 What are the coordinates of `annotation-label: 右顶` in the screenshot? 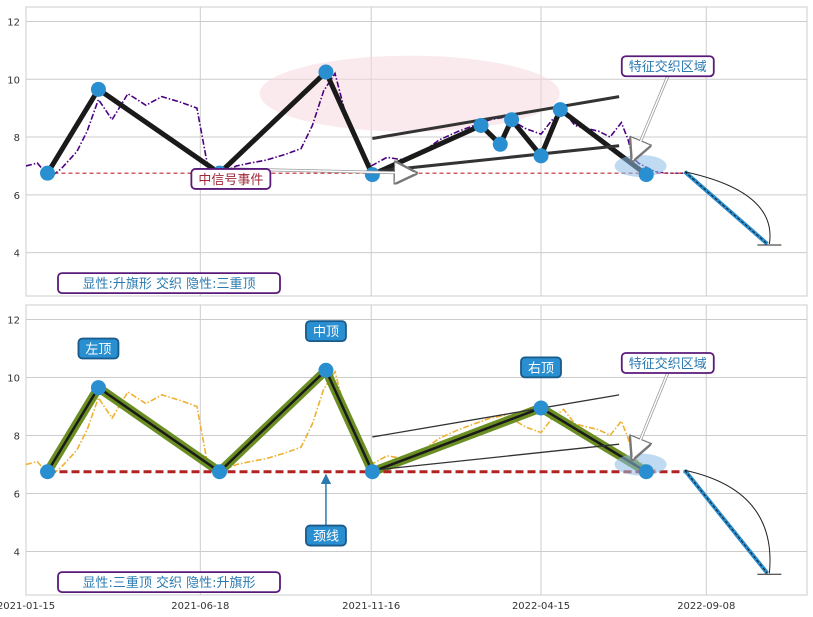 It's located at (541, 368).